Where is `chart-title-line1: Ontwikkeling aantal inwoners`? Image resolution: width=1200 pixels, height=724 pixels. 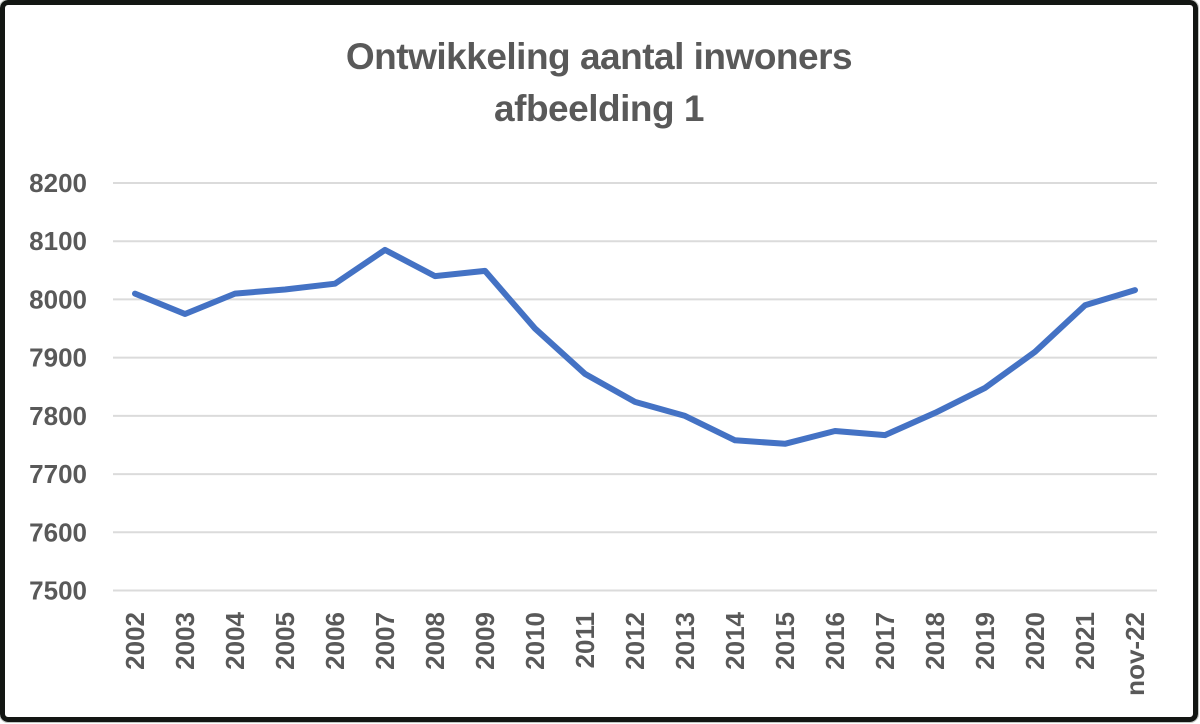
chart-title-line1: Ontwikkeling aantal inwoners is located at coordinates (599, 56).